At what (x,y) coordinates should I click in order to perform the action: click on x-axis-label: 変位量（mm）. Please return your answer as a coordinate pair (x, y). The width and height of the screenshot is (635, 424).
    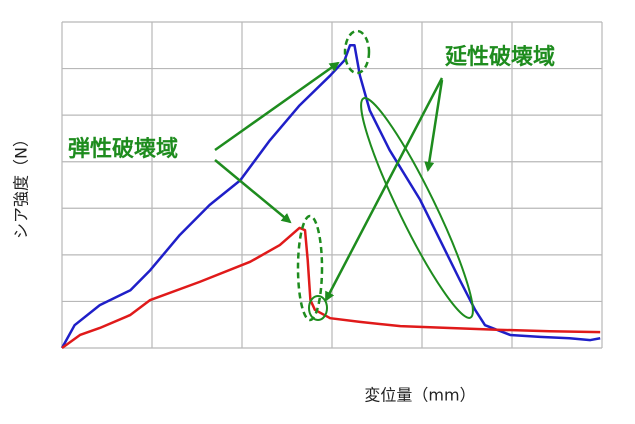
    Looking at the image, I should click on (419, 395).